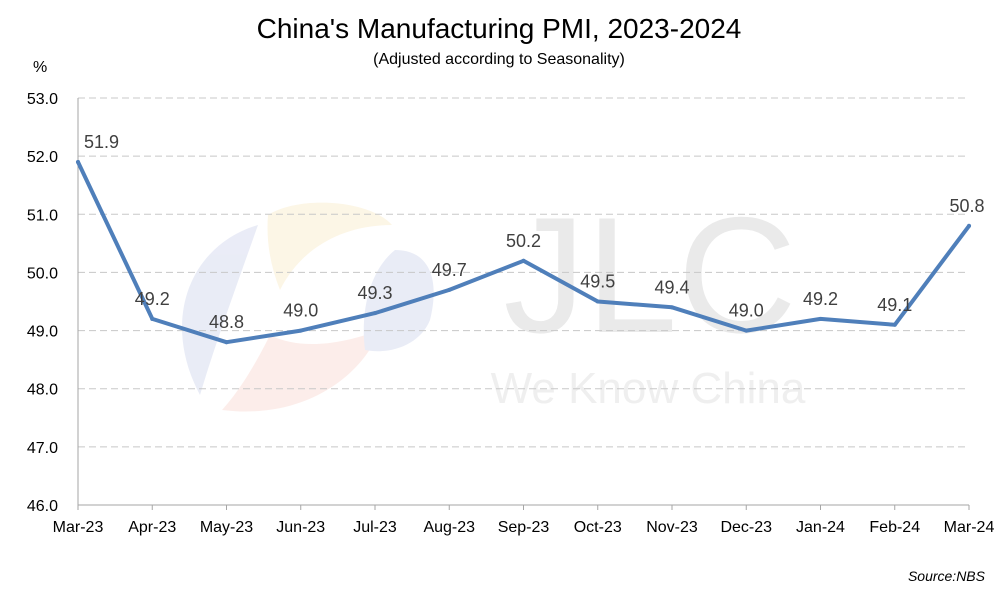  Describe the element at coordinates (226, 527) in the screenshot. I see `x-tick-label: May-23` at that location.